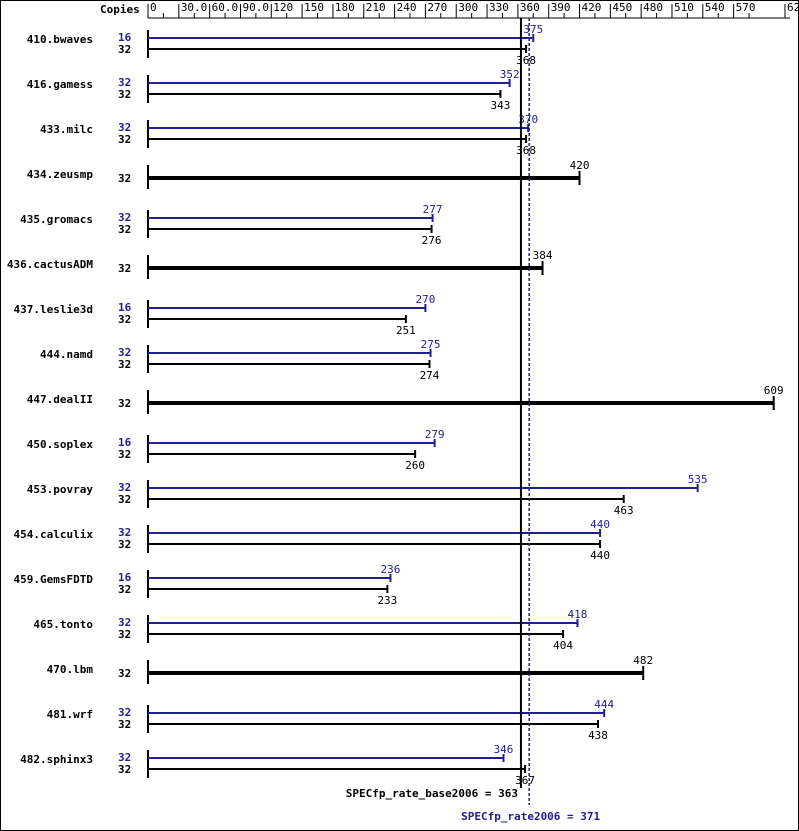  I want to click on base-value-label: 233, so click(387, 600).